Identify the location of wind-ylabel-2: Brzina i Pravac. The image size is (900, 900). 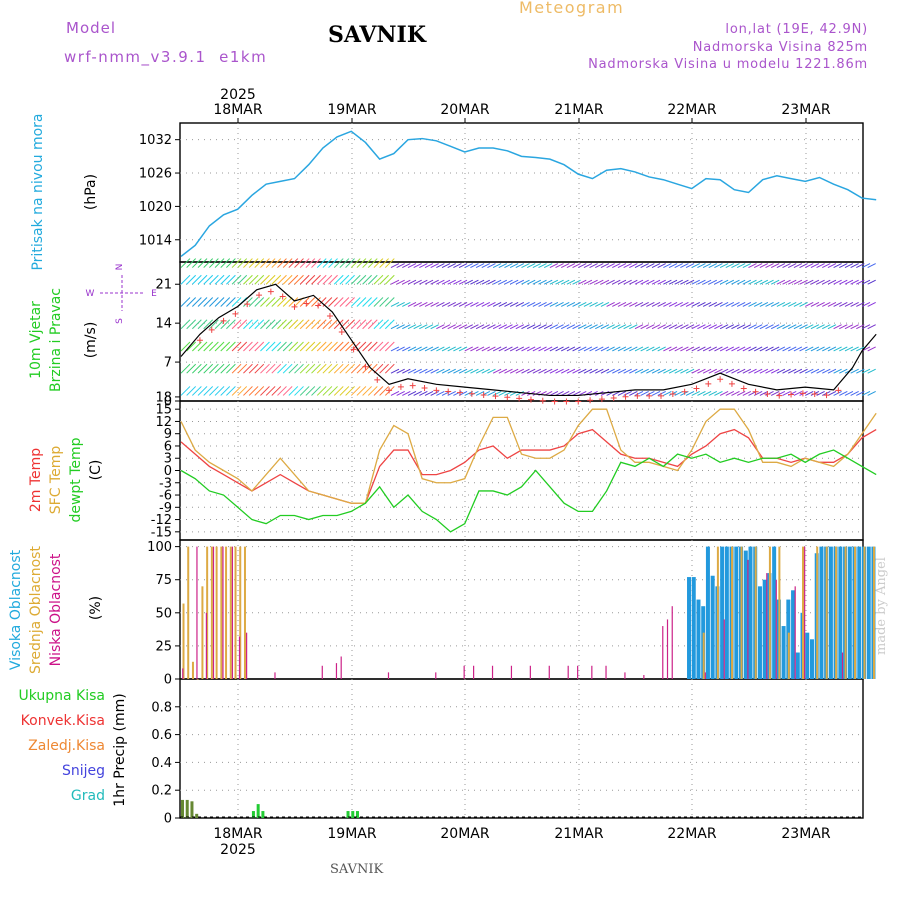
(56, 340).